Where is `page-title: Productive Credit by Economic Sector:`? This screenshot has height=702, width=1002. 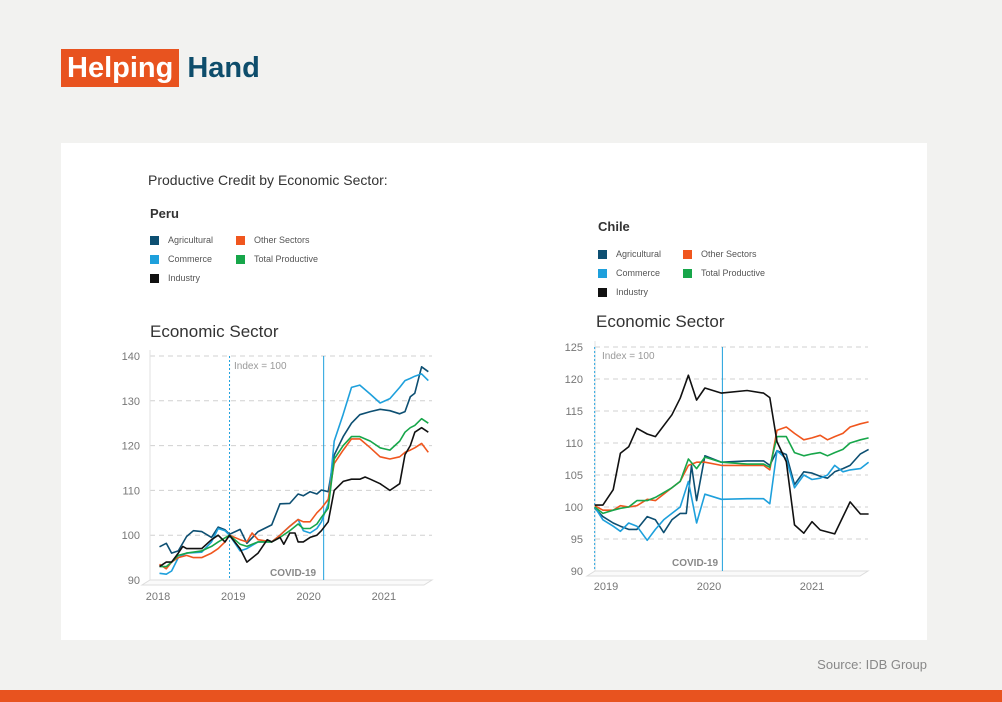 page-title: Productive Credit by Economic Sector: is located at coordinates (268, 180).